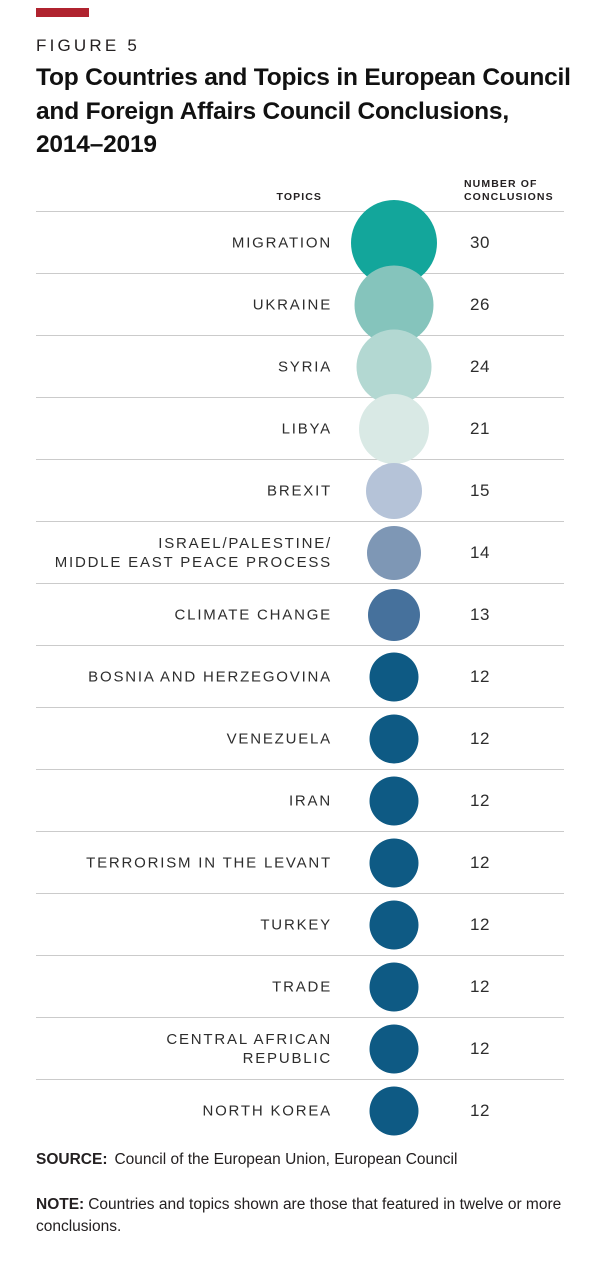 The height and width of the screenshot is (1267, 600). I want to click on table-row: MIGRATION 30, so click(300, 242).